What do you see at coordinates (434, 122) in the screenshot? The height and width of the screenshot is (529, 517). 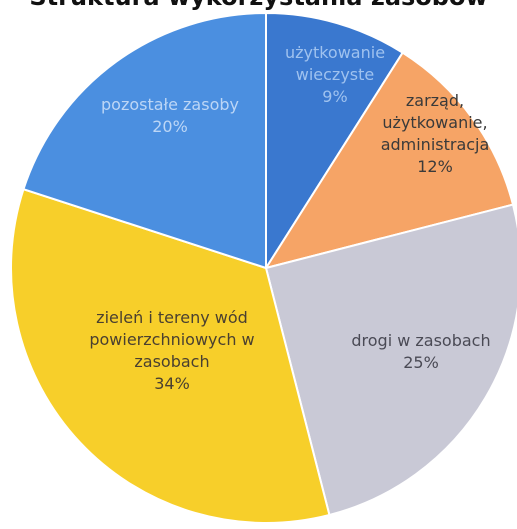 I see `slice-category-label: użytkowanie,` at bounding box center [434, 122].